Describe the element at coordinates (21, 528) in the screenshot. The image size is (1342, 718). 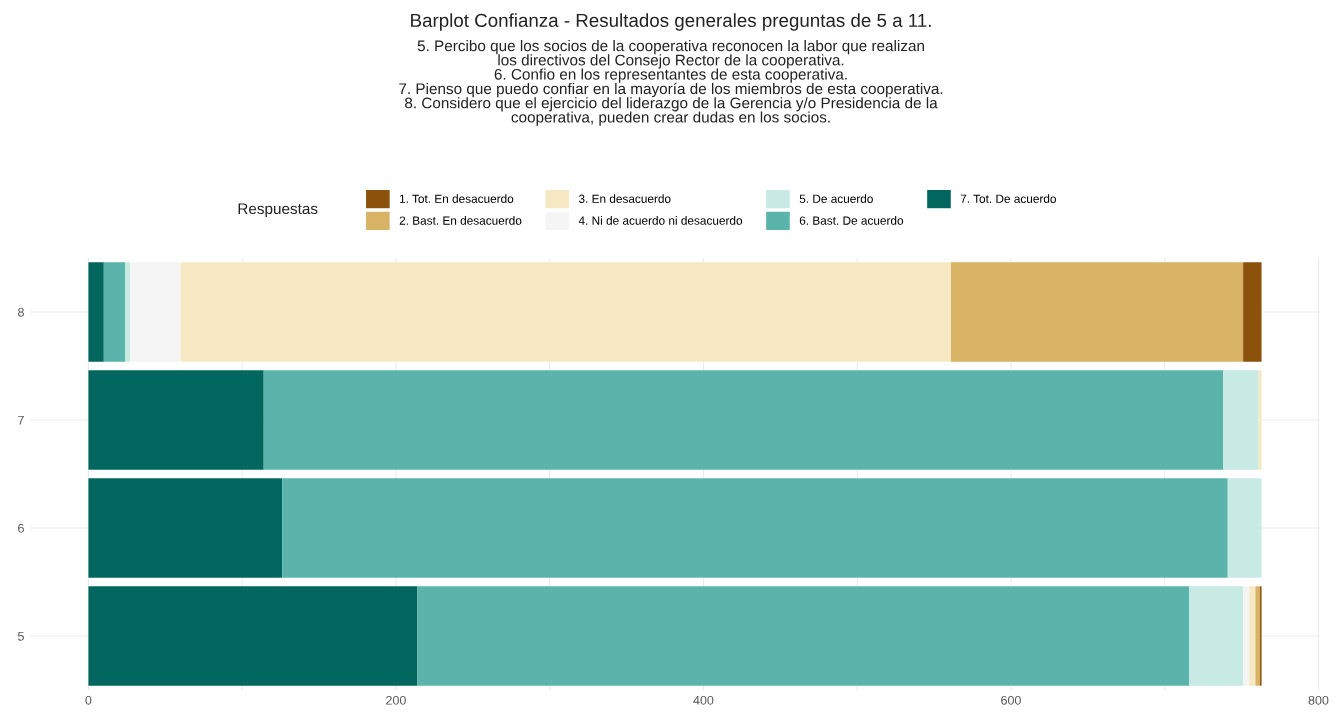
I see `y-tick-label: 6` at that location.